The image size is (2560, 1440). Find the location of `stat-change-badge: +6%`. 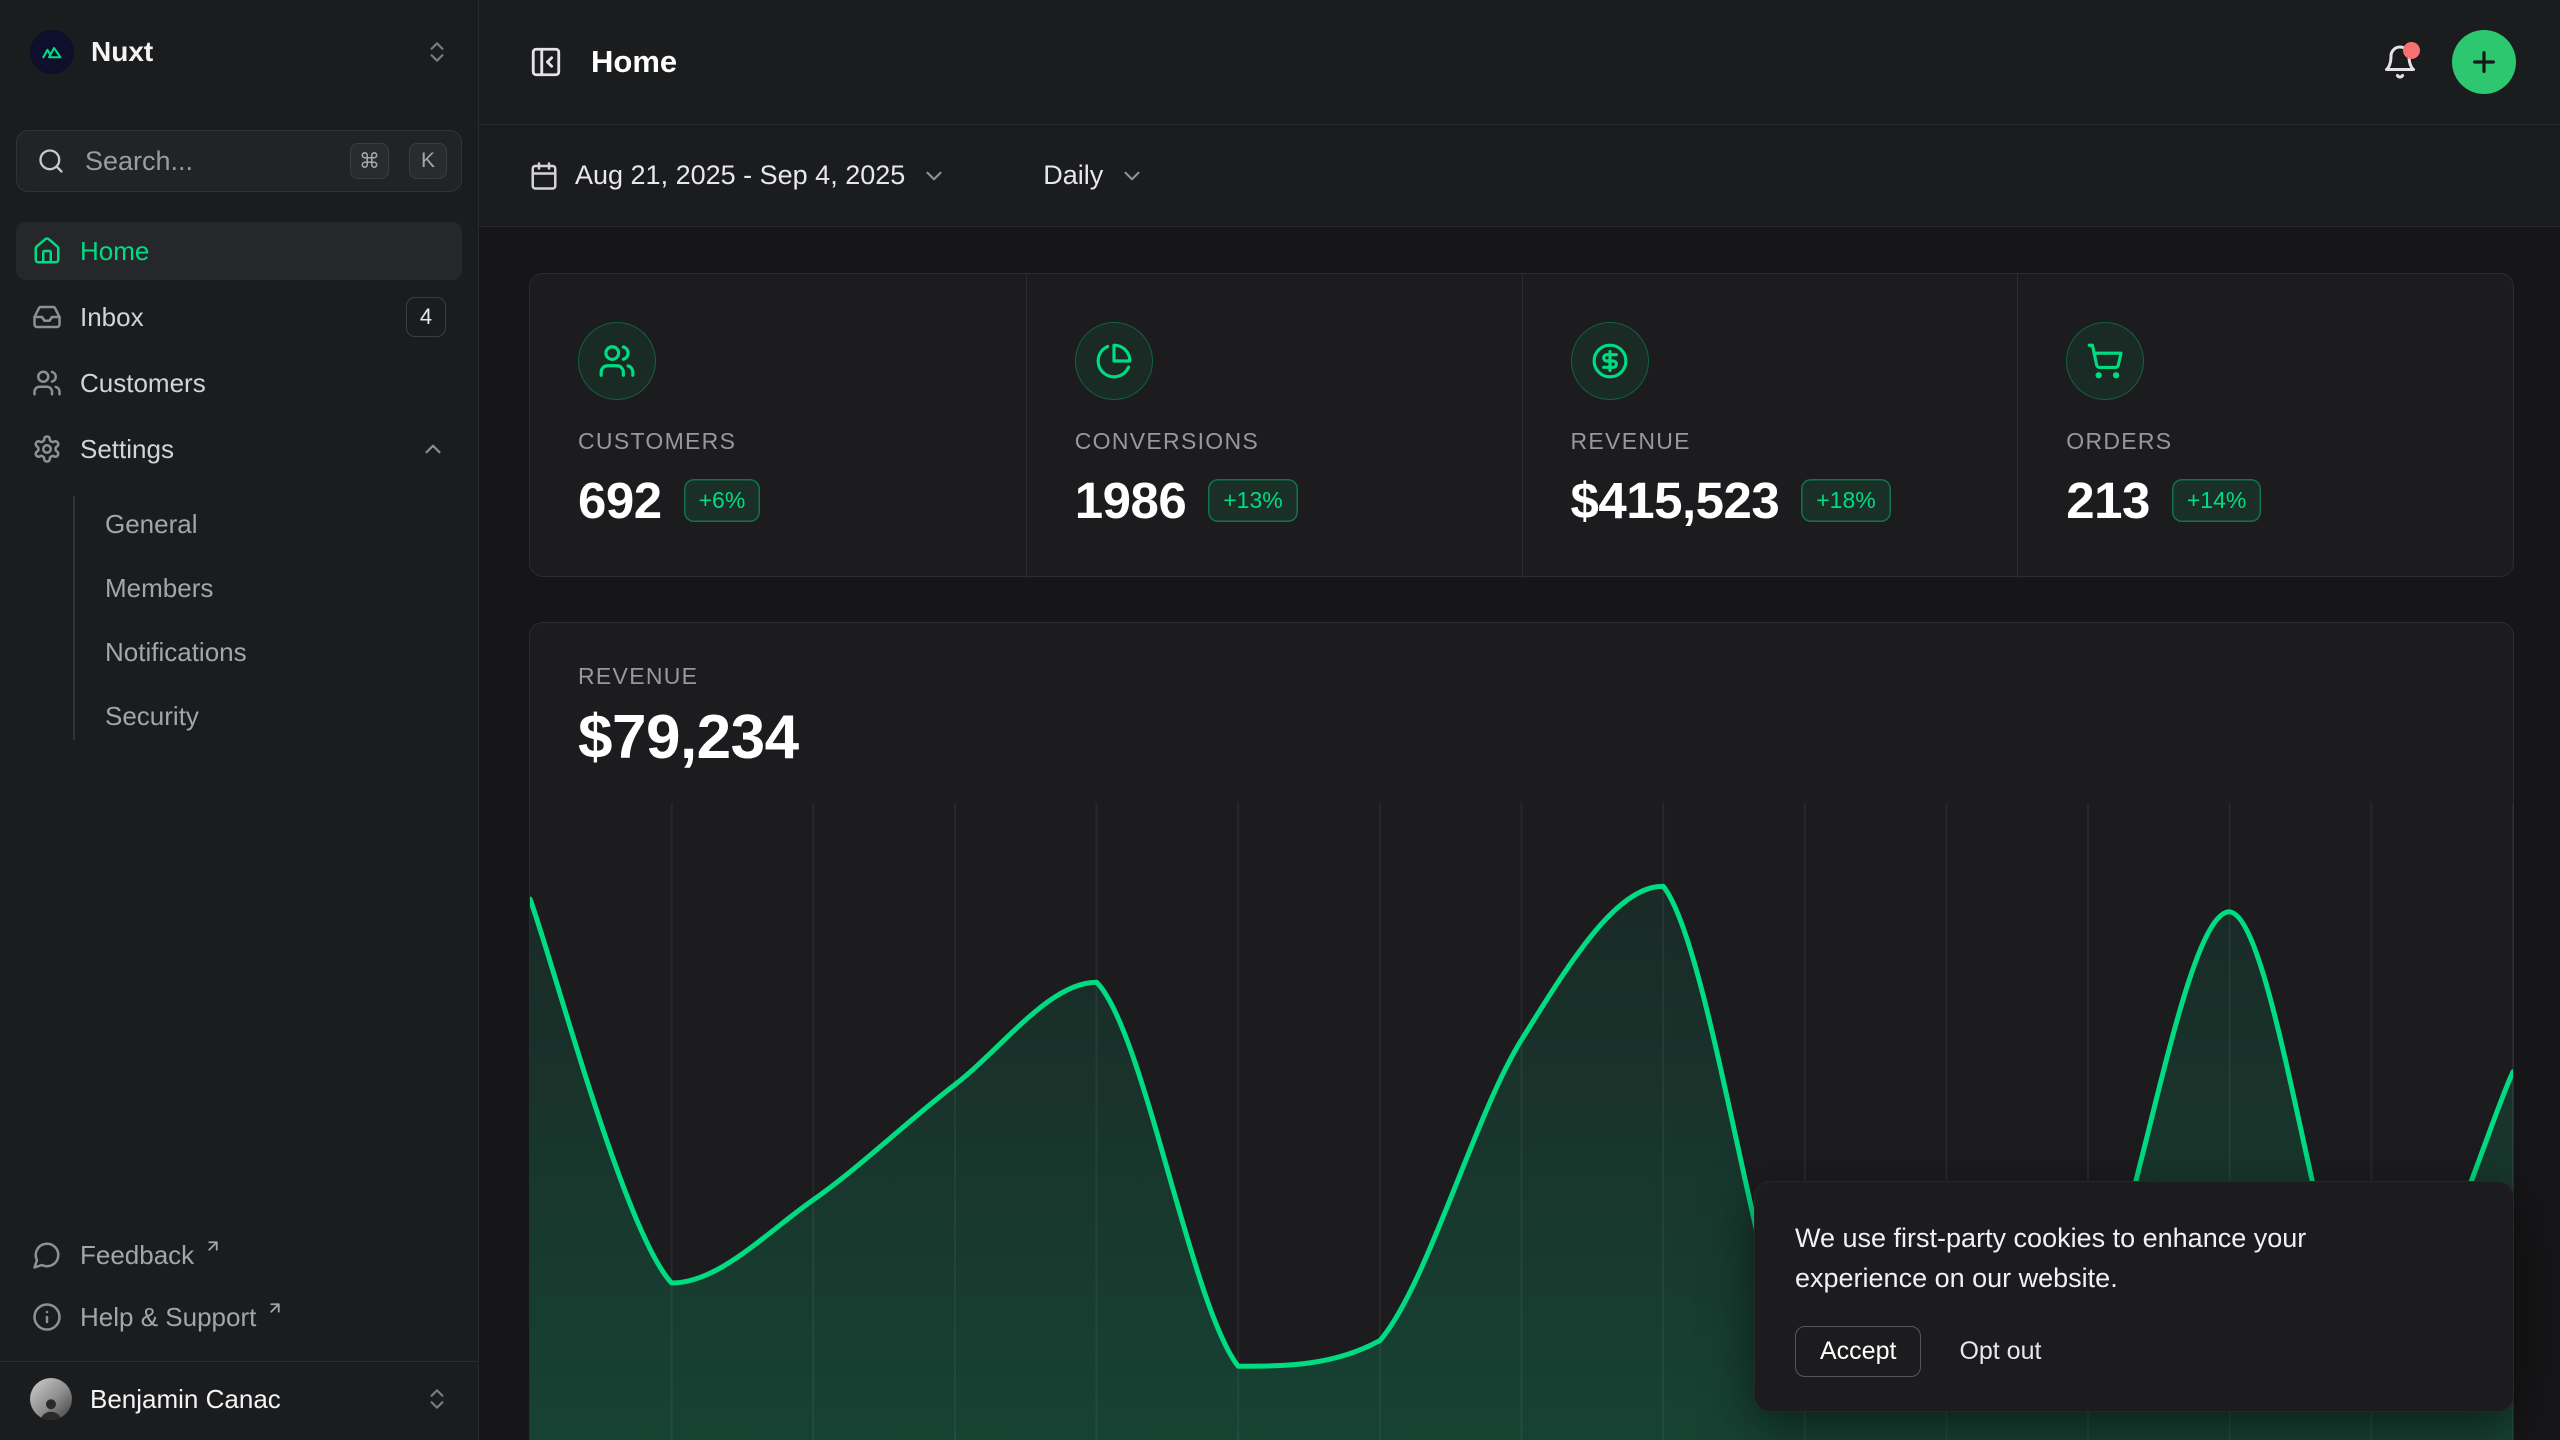

stat-change-badge: +6% is located at coordinates (722, 500).